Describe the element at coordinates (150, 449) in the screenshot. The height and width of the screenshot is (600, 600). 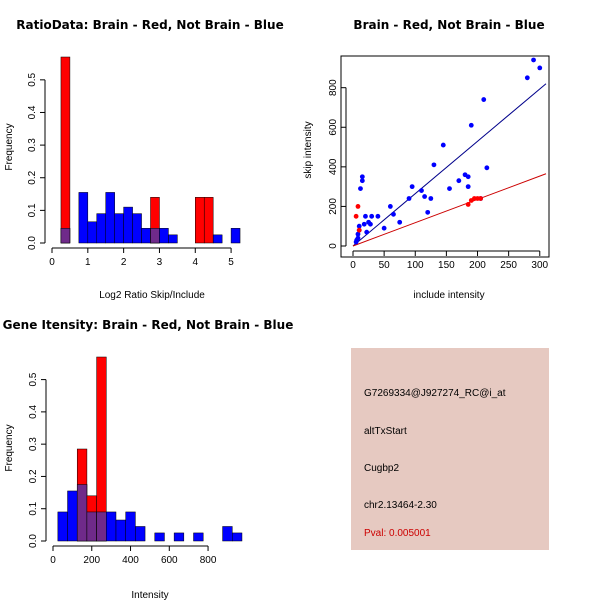
I see `intensity-histogram-bars` at that location.